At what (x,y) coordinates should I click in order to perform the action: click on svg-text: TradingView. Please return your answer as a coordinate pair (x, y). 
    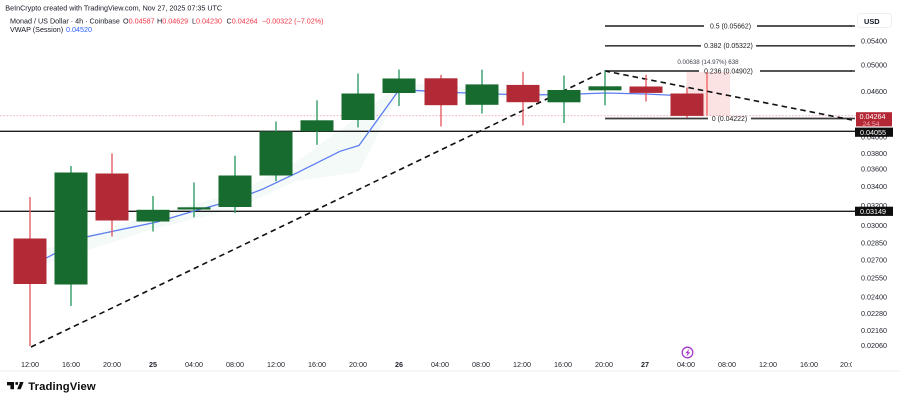
    Looking at the image, I should click on (62, 387).